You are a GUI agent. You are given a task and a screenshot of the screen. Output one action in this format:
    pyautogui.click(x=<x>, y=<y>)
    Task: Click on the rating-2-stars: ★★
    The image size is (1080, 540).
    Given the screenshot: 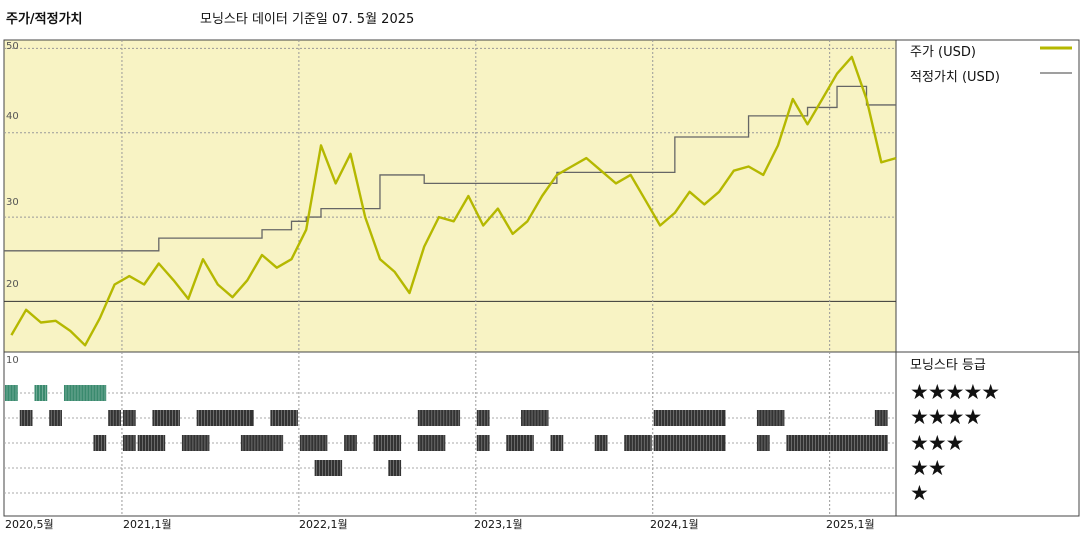 What is the action you would take?
    pyautogui.click(x=928, y=468)
    